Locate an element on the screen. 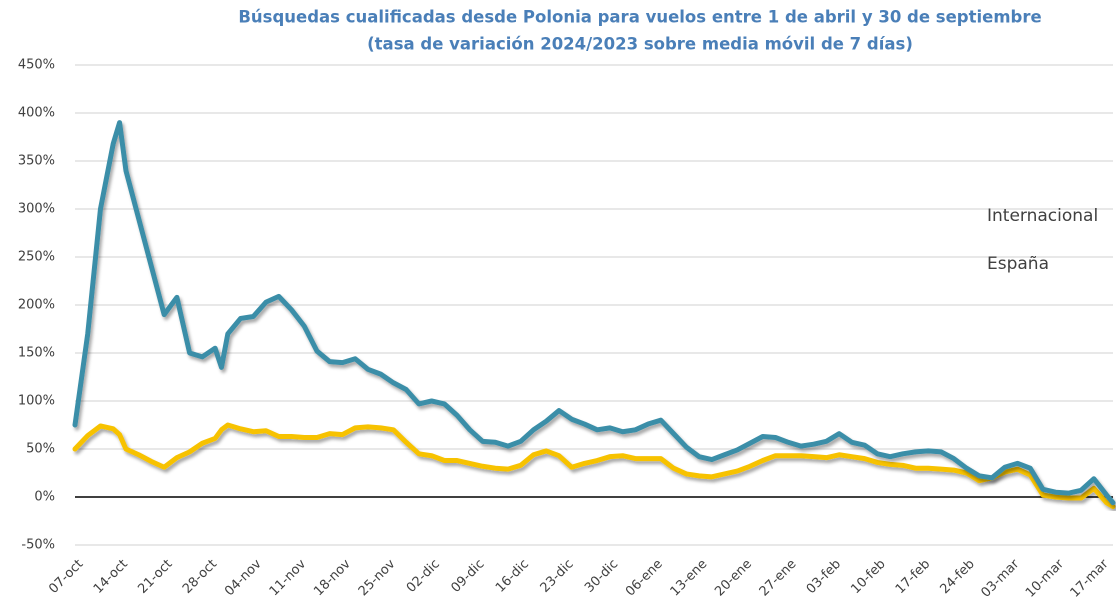  y-tick-label: 400% is located at coordinates (36, 113).